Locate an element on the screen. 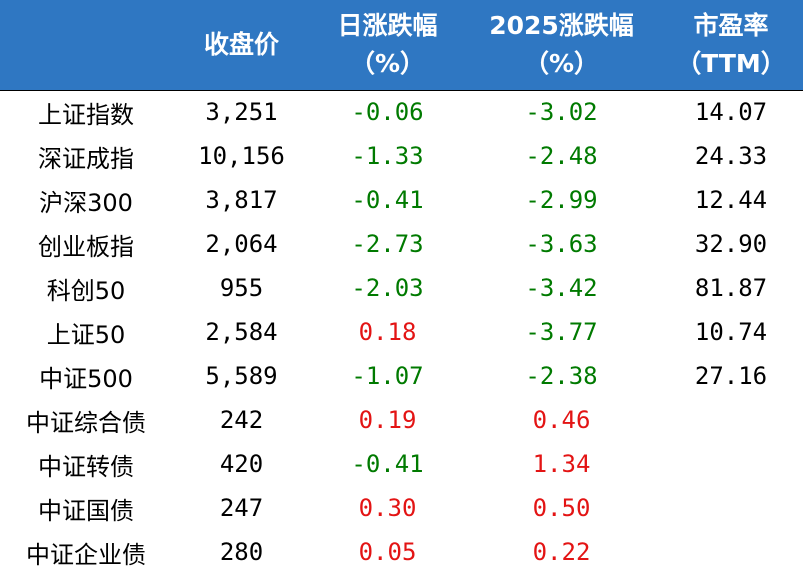 The width and height of the screenshot is (803, 574). daily-change: 0.05 is located at coordinates (387, 552).